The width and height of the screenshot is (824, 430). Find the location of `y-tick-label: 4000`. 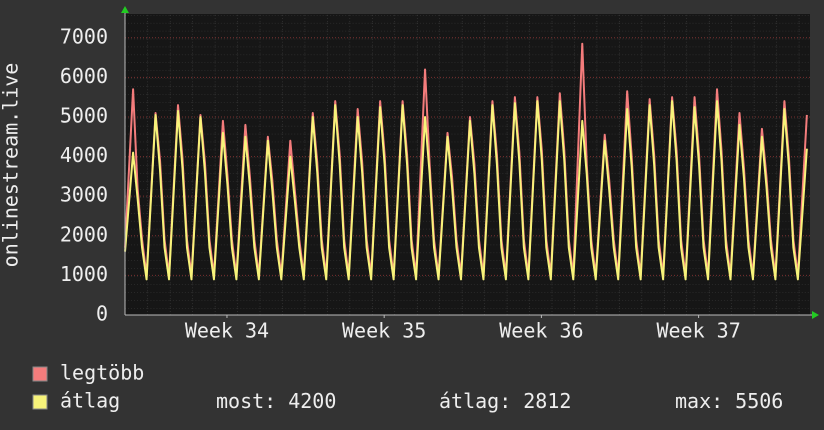

y-tick-label: 4000 is located at coordinates (84, 155).